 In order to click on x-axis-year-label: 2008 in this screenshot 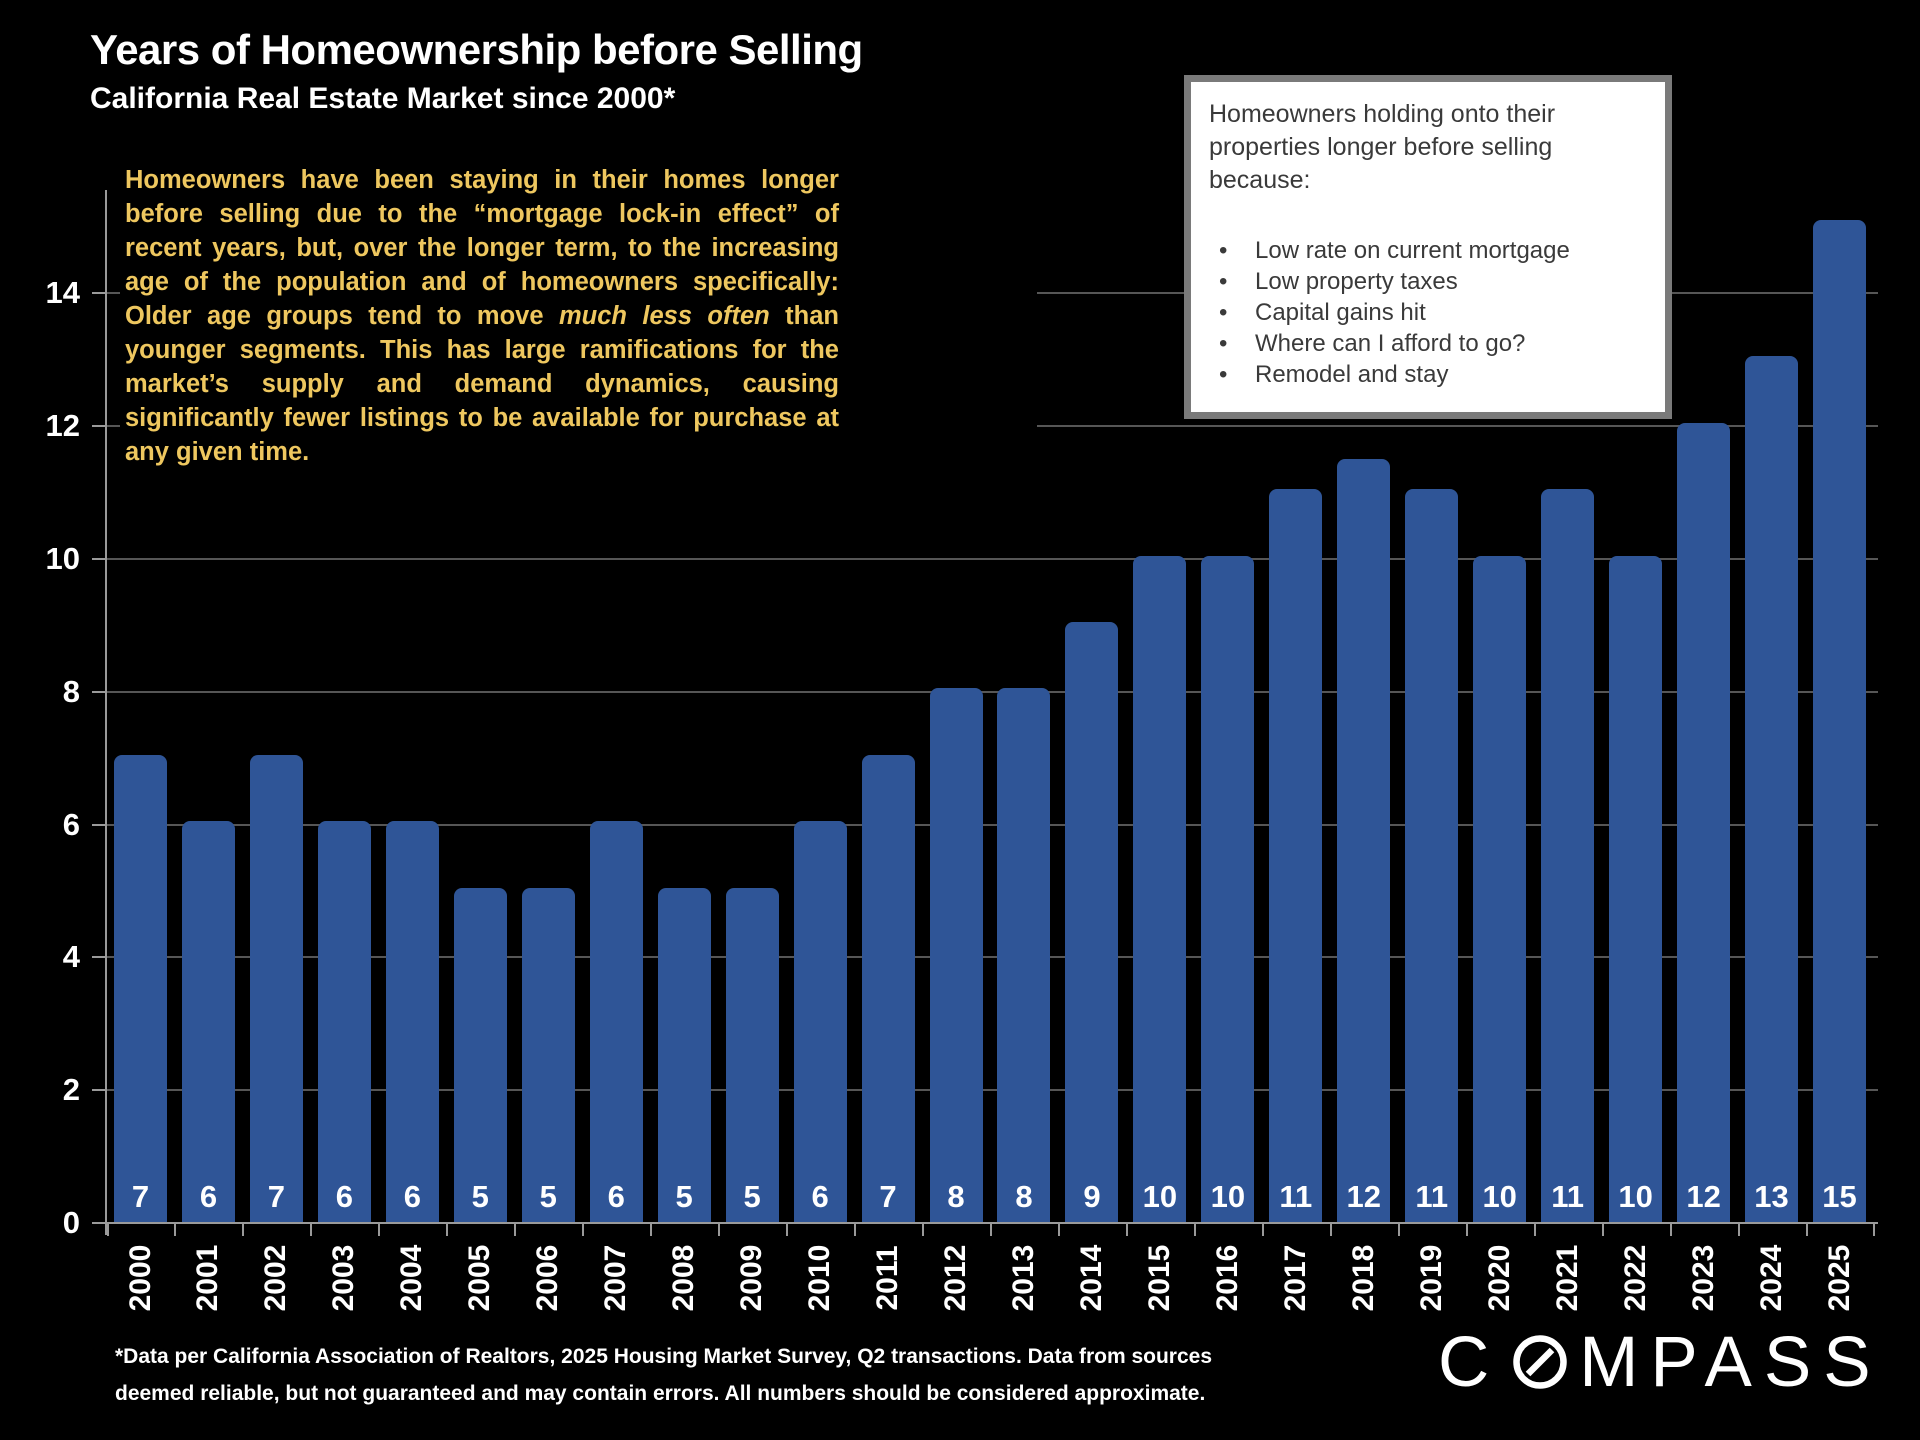, I will do `click(684, 1278)`.